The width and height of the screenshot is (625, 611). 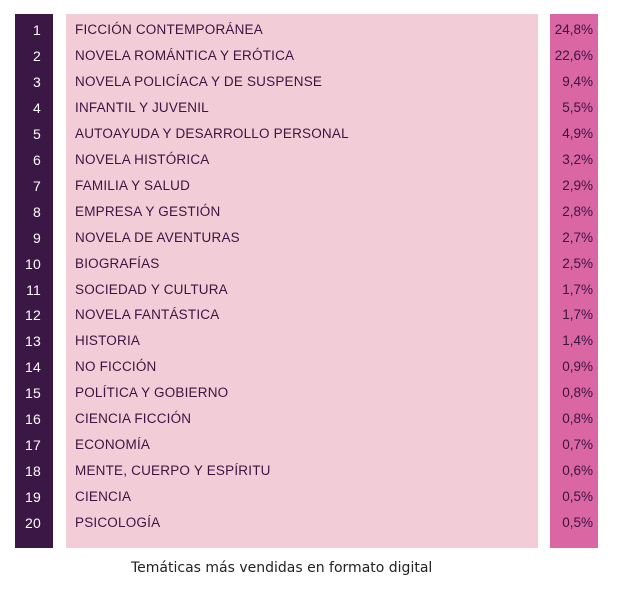 What do you see at coordinates (151, 289) in the screenshot?
I see `category-name-cell: SOCIEDAD Y CULTURA` at bounding box center [151, 289].